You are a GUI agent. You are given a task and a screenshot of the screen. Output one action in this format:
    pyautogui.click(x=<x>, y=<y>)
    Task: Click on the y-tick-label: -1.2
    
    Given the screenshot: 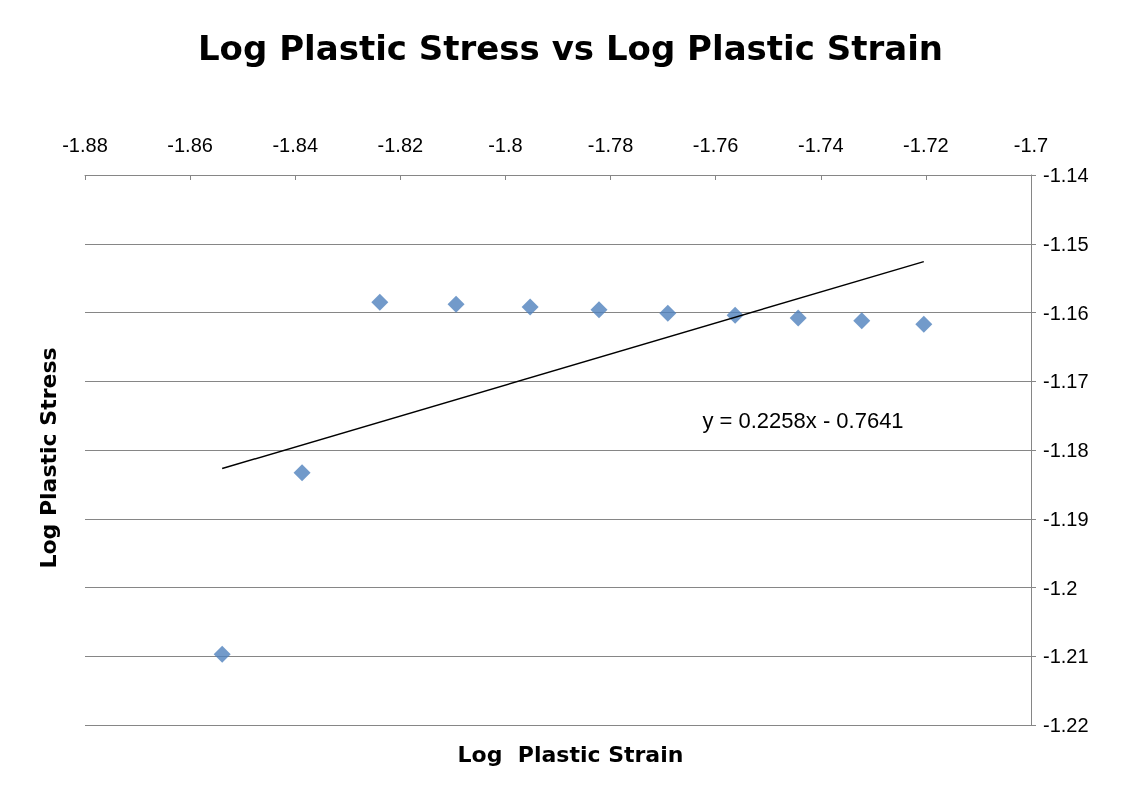 What is the action you would take?
    pyautogui.click(x=1060, y=587)
    